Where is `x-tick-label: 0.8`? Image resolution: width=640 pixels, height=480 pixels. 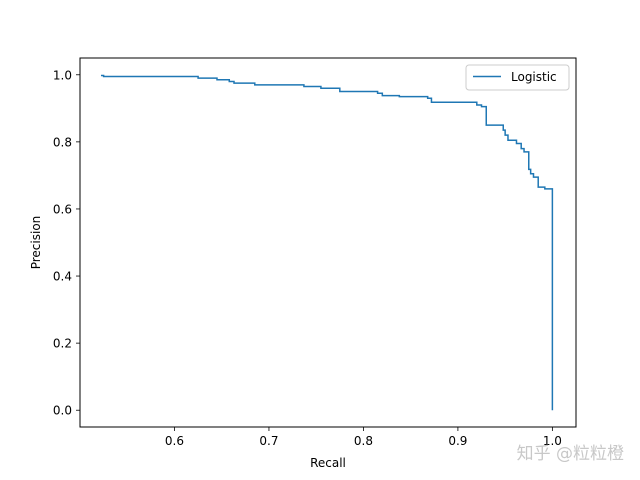 x-tick-label: 0.8 is located at coordinates (363, 441).